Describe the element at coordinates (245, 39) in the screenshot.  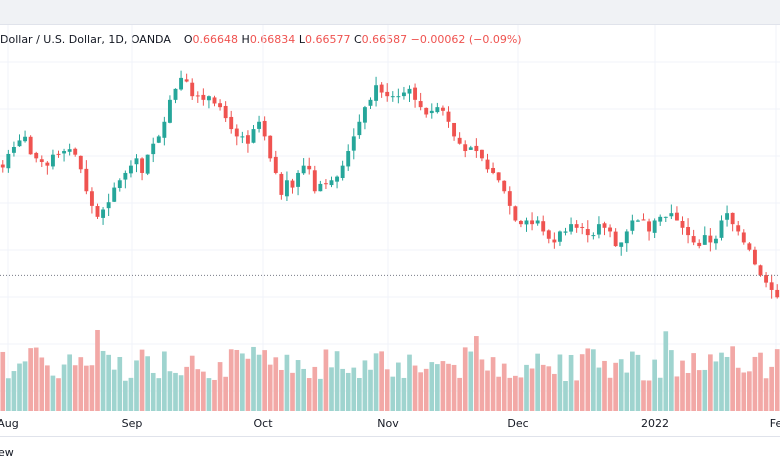
I see `legend-high-key: H` at that location.